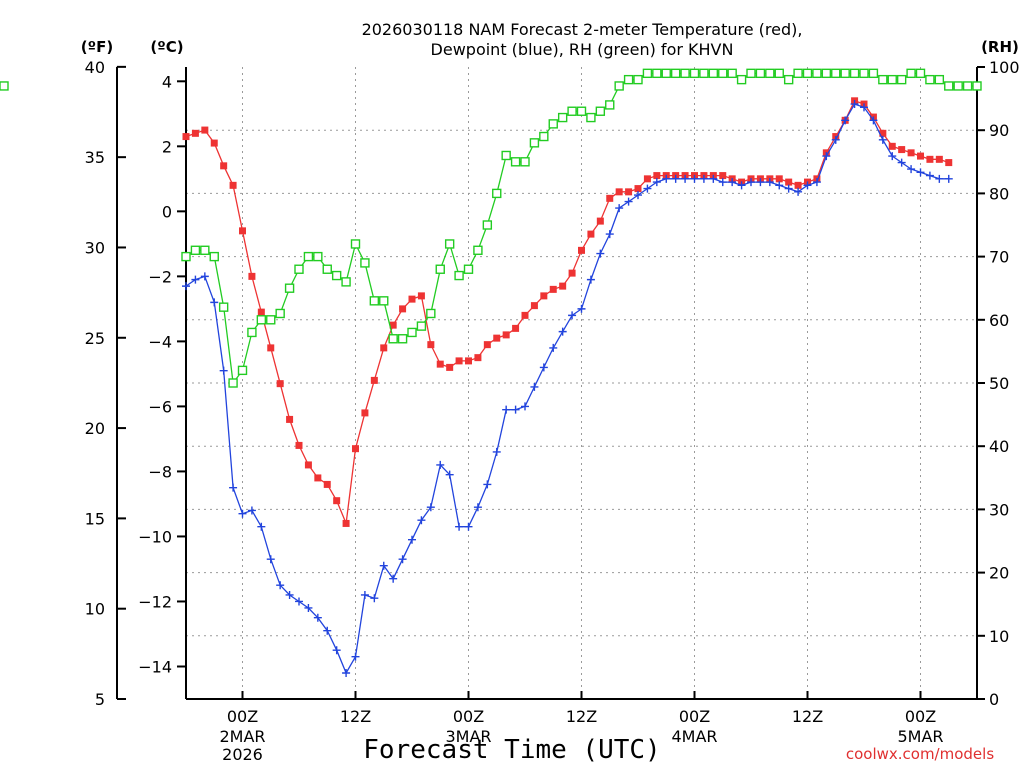  Describe the element at coordinates (95, 67) in the screenshot. I see `fahrenheit-tick-label: 40` at that location.